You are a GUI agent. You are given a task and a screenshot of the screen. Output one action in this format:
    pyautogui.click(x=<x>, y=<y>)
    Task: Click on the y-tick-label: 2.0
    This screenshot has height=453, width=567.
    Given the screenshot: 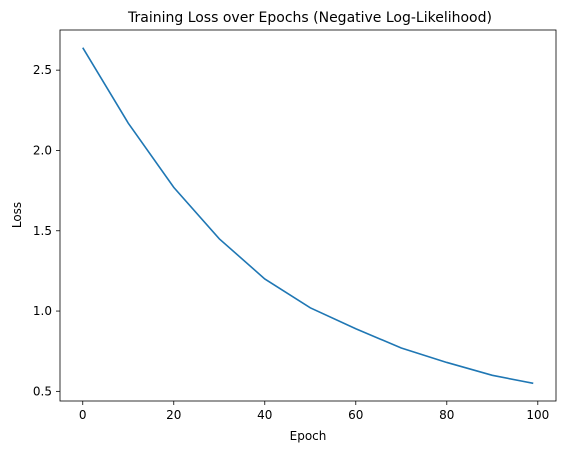 What is the action you would take?
    pyautogui.click(x=42, y=150)
    